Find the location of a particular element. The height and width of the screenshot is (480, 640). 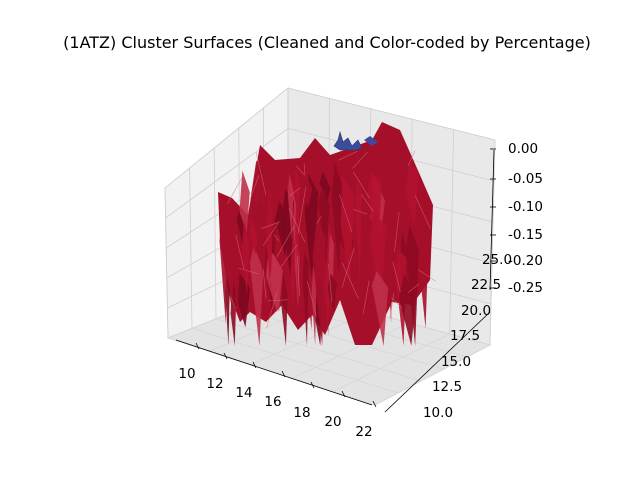

y-tick-label: 15.0 is located at coordinates (456, 362).